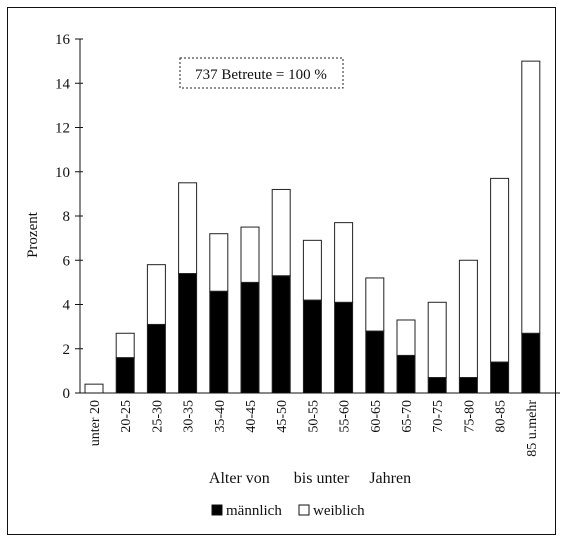 The width and height of the screenshot is (563, 542). What do you see at coordinates (62, 129) in the screenshot?
I see `y-tick-label: 12` at bounding box center [62, 129].